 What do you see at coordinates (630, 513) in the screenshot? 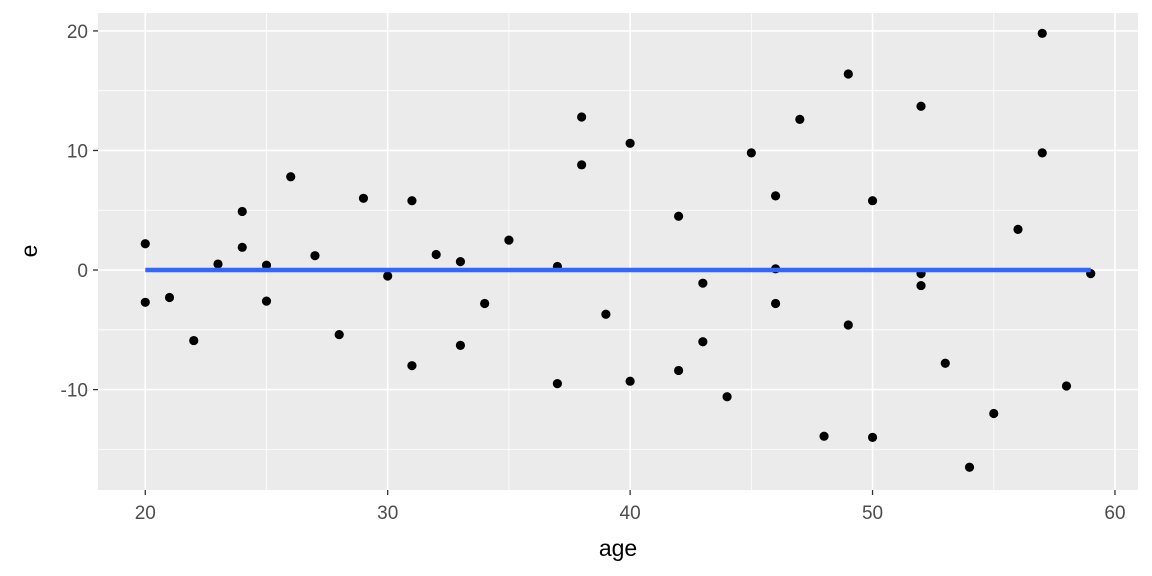
I see `x-tick-label: 40` at bounding box center [630, 513].